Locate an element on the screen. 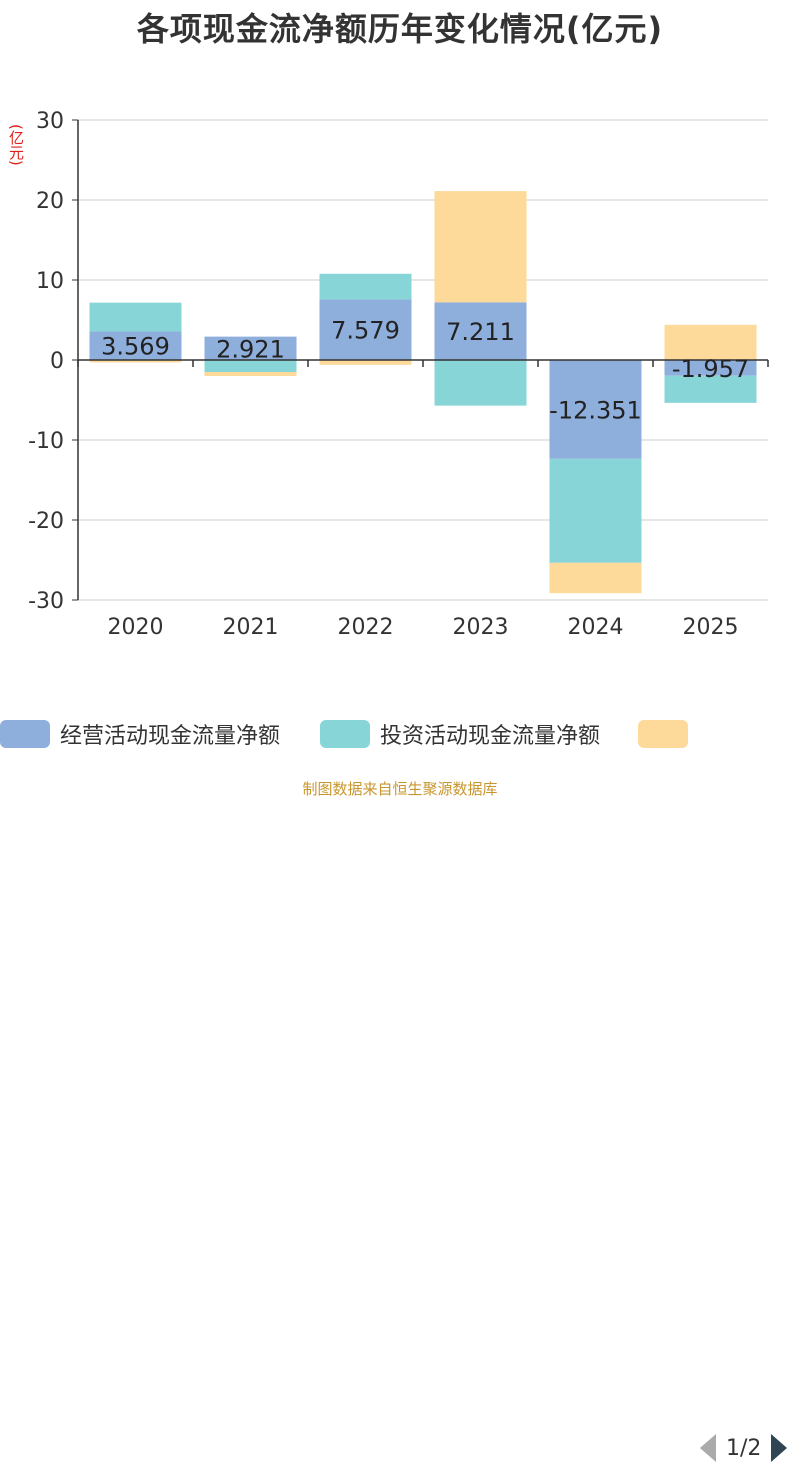 The height and width of the screenshot is (1468, 800). legend-next-icon is located at coordinates (779, 1448).